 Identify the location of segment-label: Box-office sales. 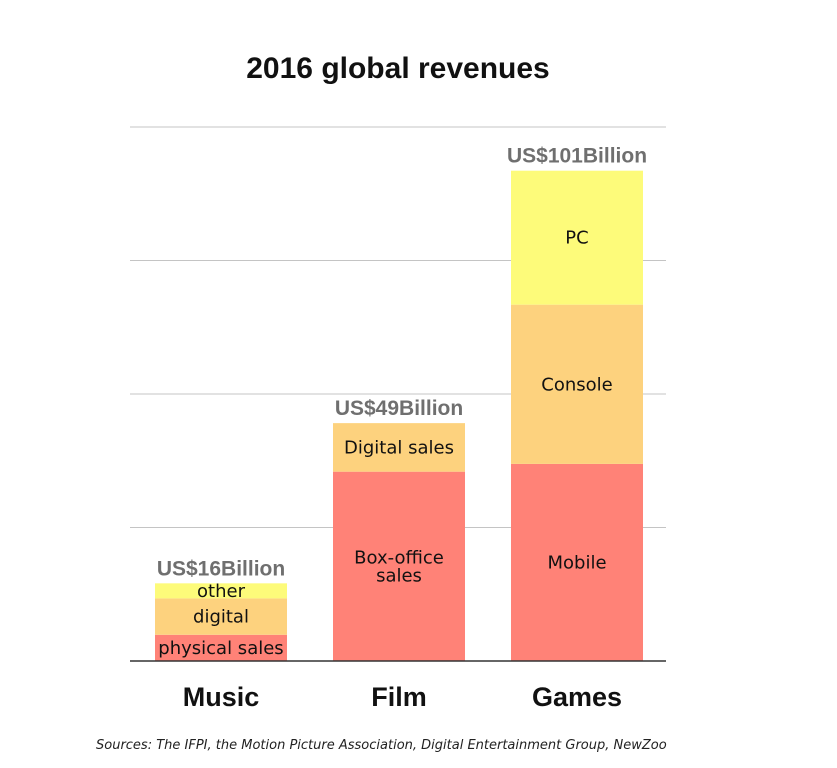
(399, 566).